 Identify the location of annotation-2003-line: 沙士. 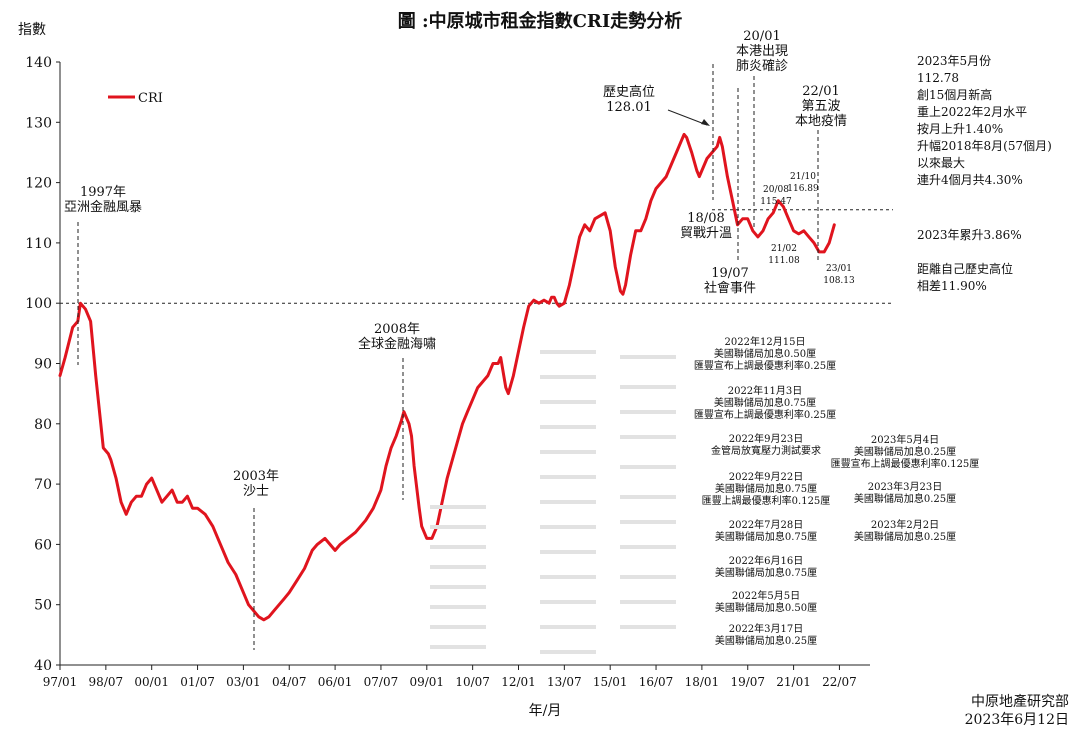
(256, 491).